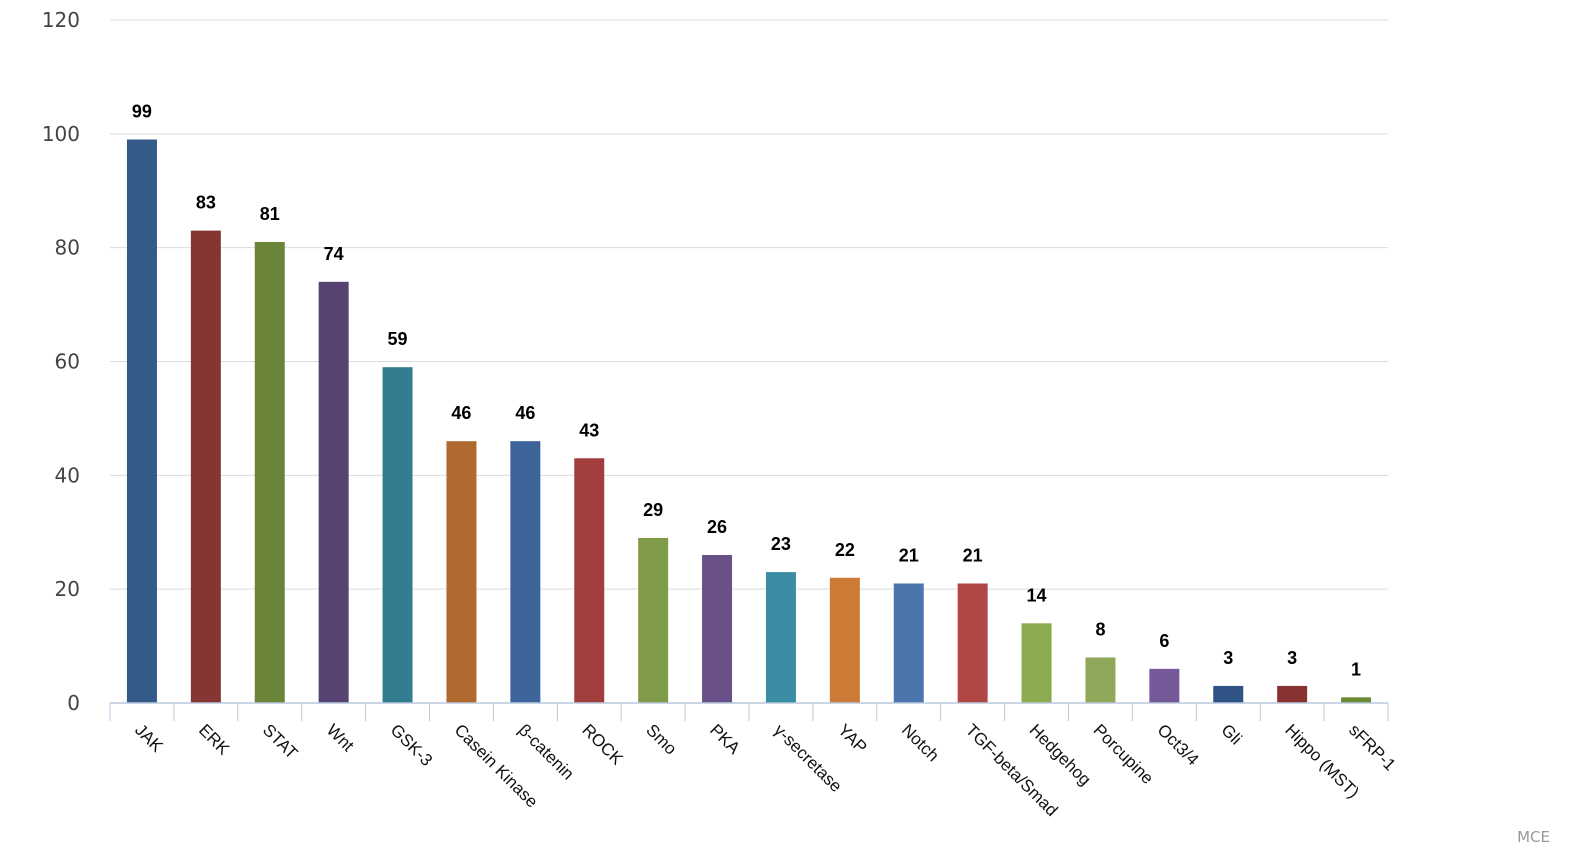  I want to click on data-label: 14, so click(1037, 595).